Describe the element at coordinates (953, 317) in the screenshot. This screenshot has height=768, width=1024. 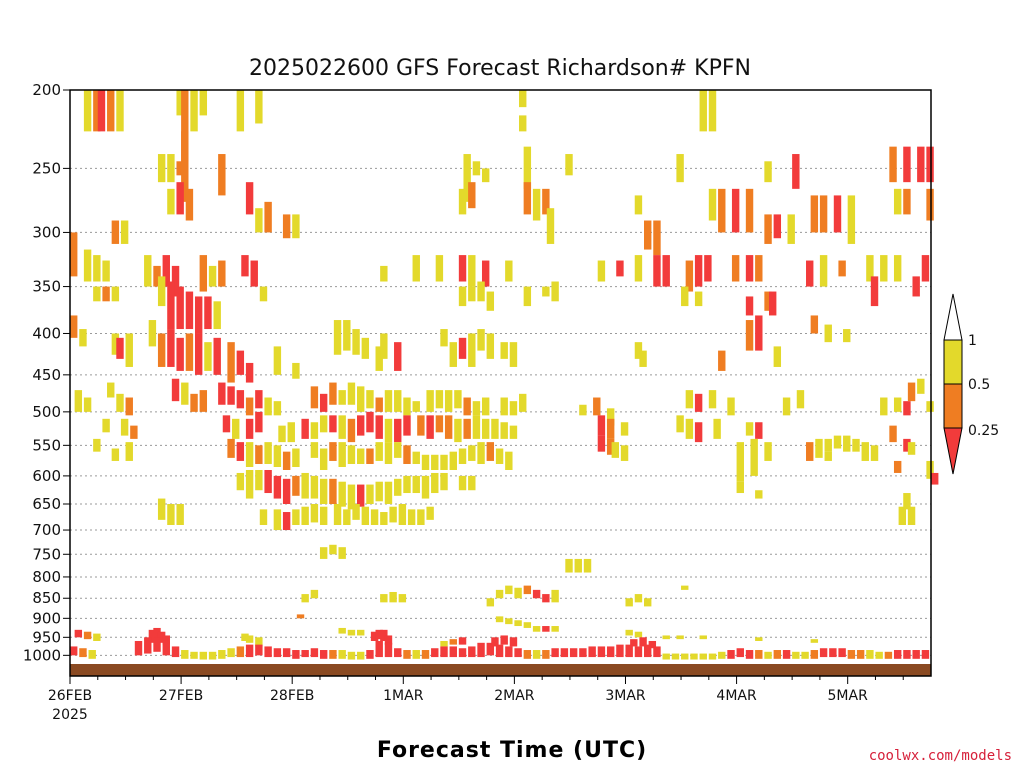
I see `colorbar-top-arrow` at that location.